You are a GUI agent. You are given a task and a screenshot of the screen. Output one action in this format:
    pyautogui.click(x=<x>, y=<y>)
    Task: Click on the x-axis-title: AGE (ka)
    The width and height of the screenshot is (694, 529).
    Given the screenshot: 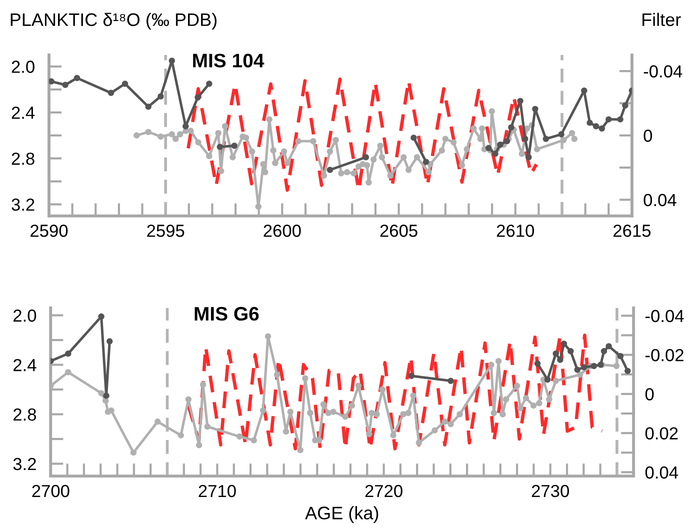 What is the action you would take?
    pyautogui.click(x=341, y=514)
    